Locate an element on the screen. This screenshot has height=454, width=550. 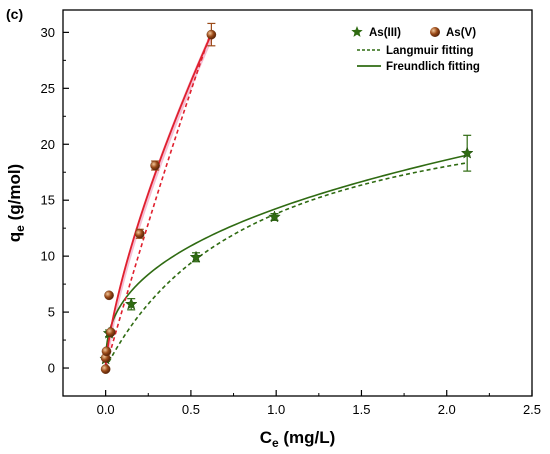
panel-label: (c) is located at coordinates (14, 14).